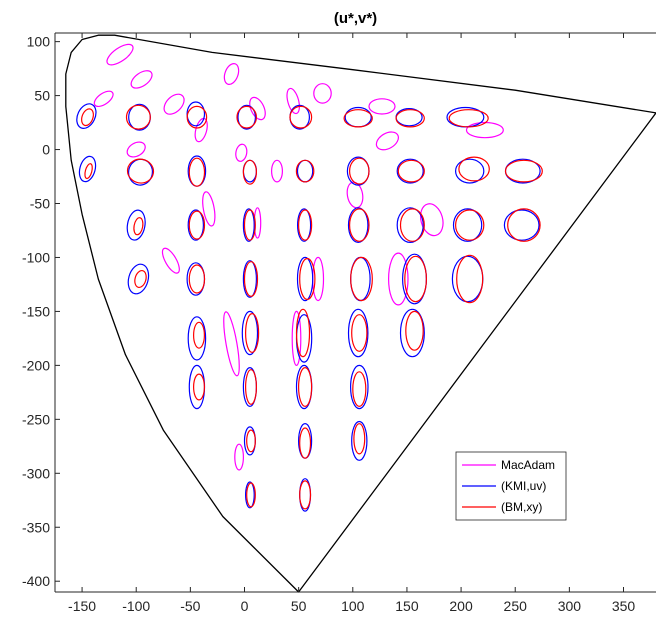 The width and height of the screenshot is (656, 621). I want to click on legend-label: (BM,xy), so click(521, 507).